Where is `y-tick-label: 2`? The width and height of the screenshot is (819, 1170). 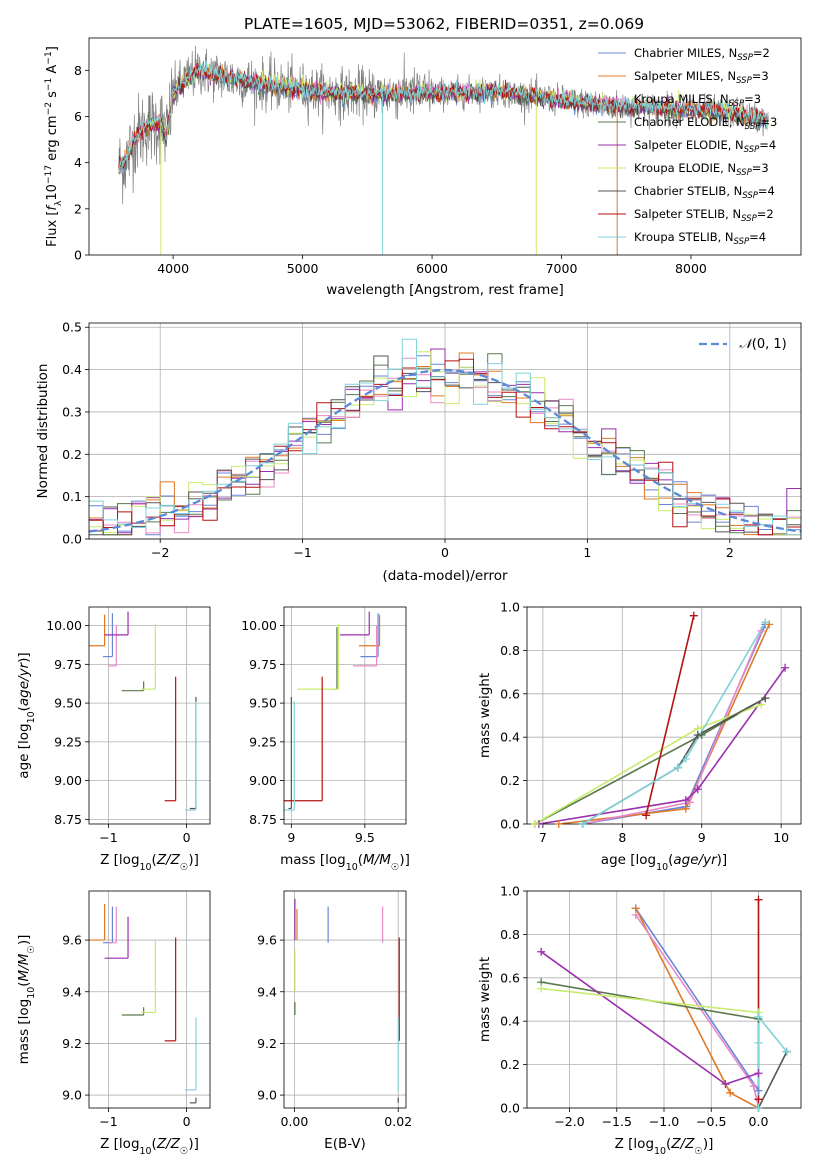 y-tick-label: 2 is located at coordinates (78, 208).